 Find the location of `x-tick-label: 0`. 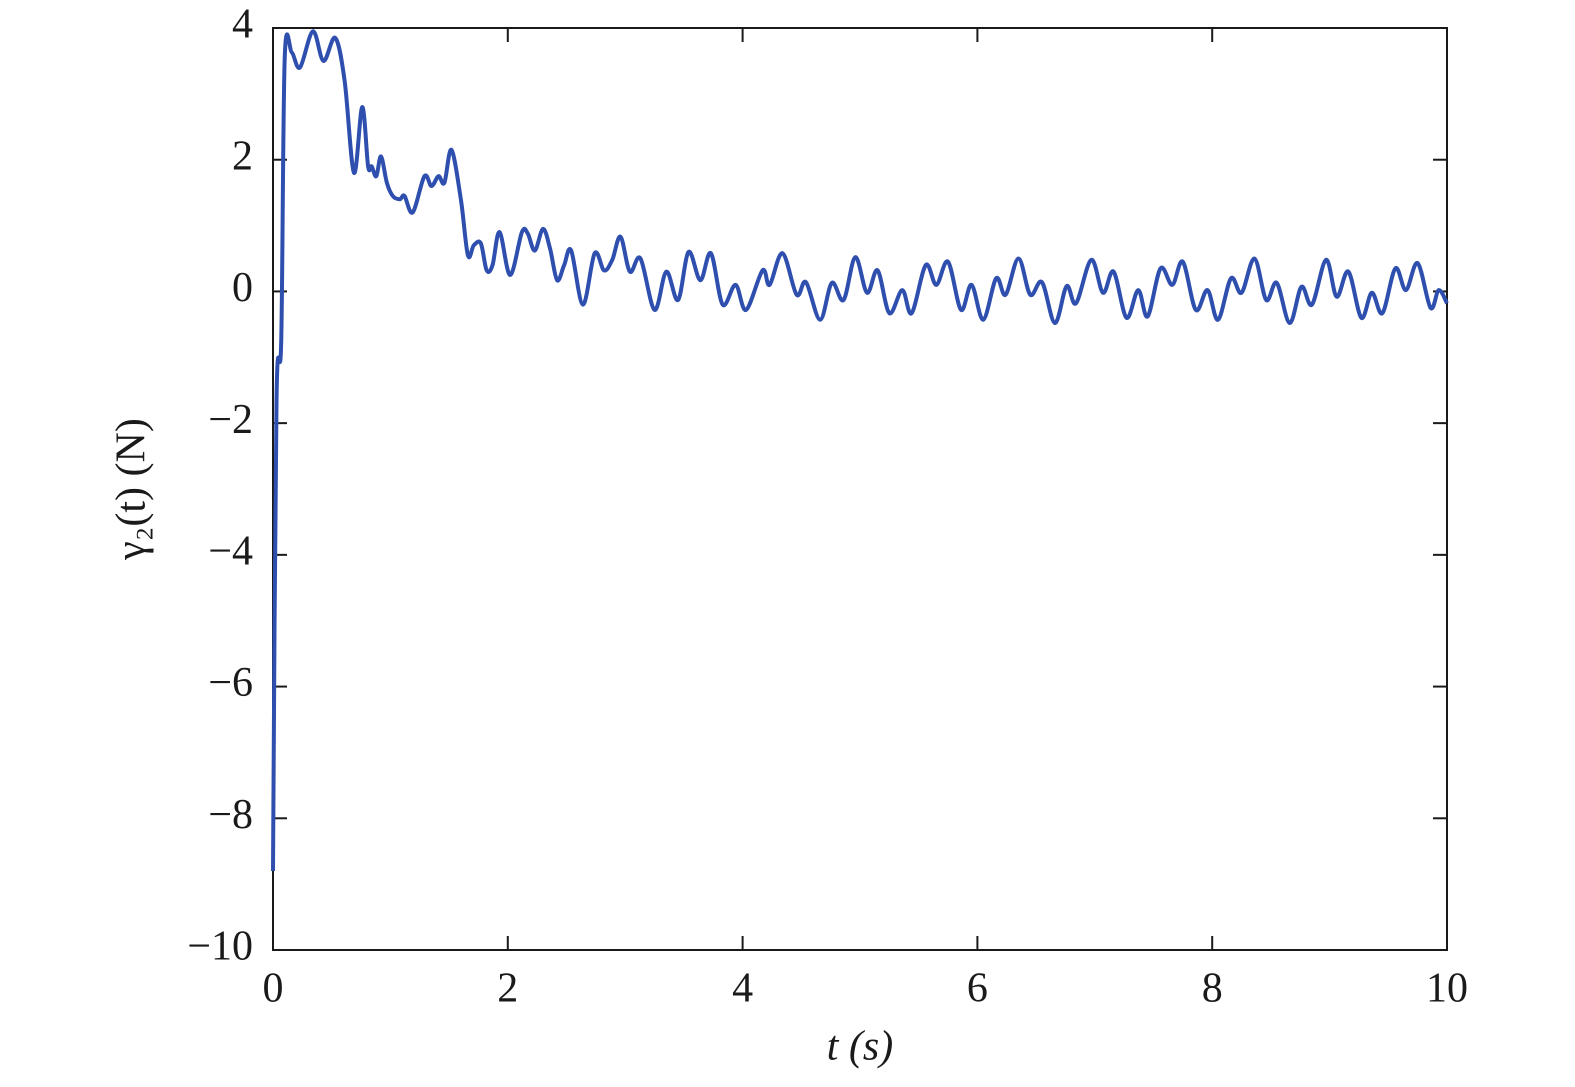

x-tick-label: 0 is located at coordinates (273, 989).